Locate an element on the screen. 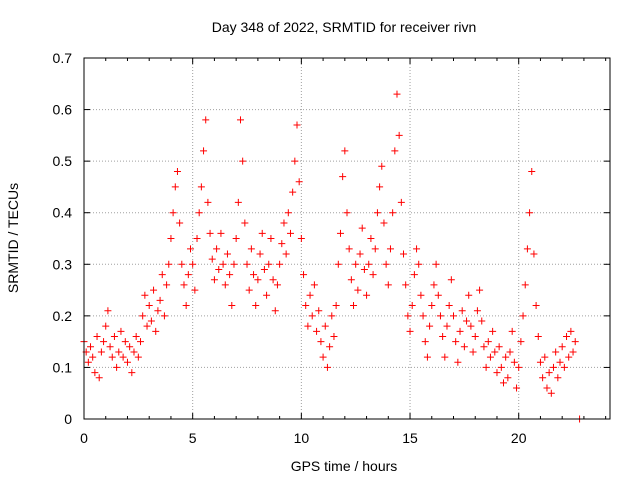 This screenshot has width=640, height=480. x-tick-label: 10 is located at coordinates (302, 438).